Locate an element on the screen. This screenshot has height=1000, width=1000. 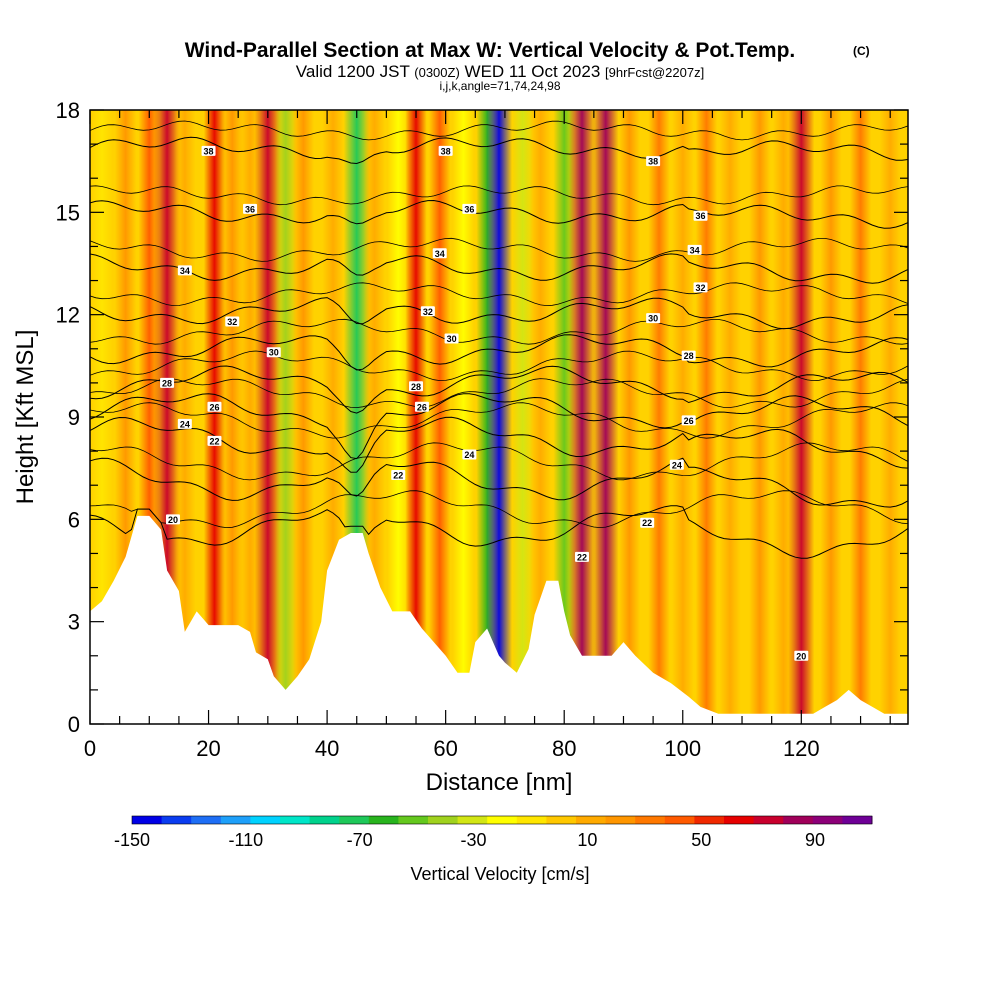
isentrope-label: 24 is located at coordinates (677, 465).